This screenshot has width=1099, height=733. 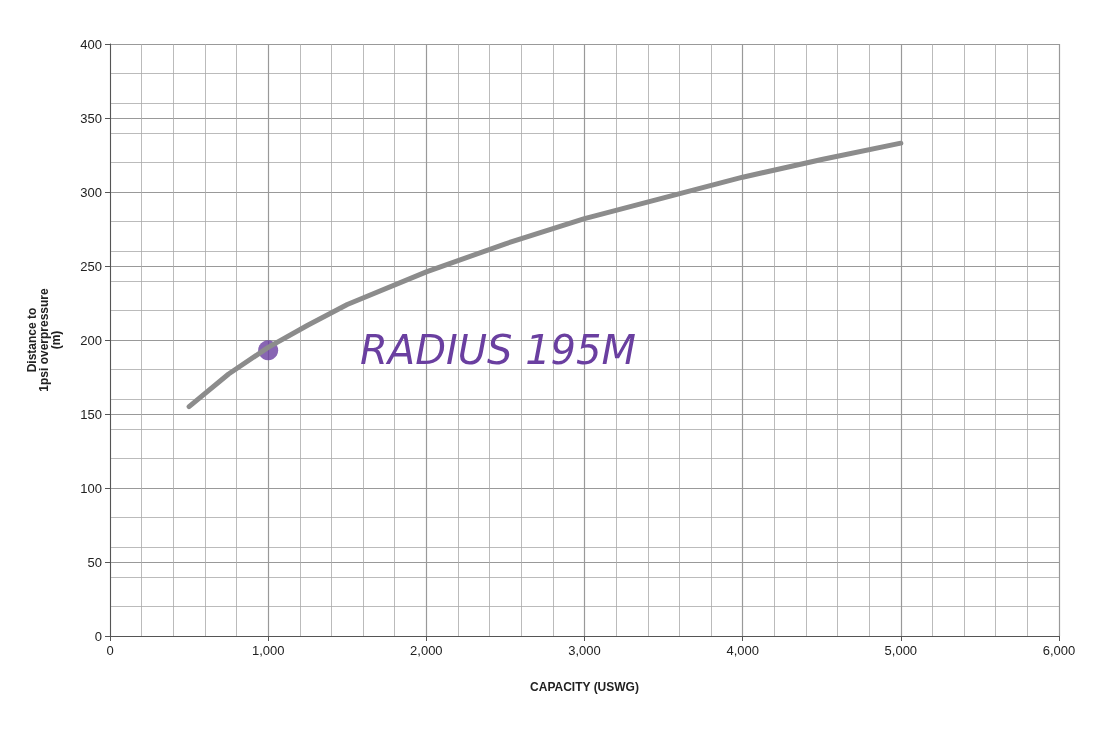 I want to click on x-tick-label: 0, so click(x=110, y=650).